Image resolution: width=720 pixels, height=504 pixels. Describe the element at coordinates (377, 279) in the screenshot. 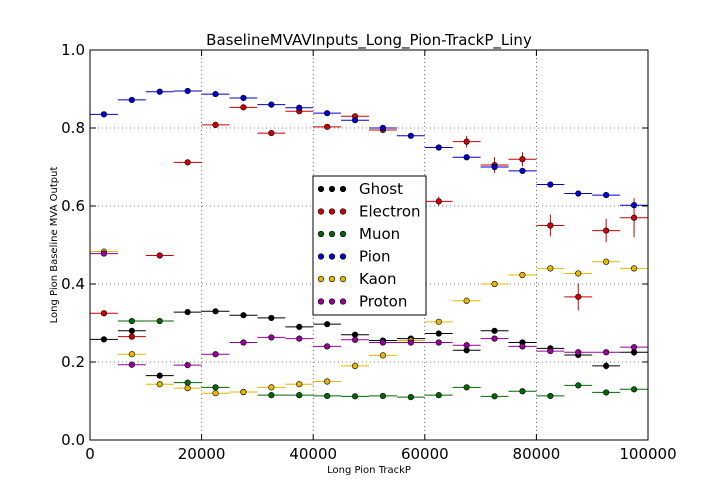

I see `legend-label-kaon: Kaon` at that location.